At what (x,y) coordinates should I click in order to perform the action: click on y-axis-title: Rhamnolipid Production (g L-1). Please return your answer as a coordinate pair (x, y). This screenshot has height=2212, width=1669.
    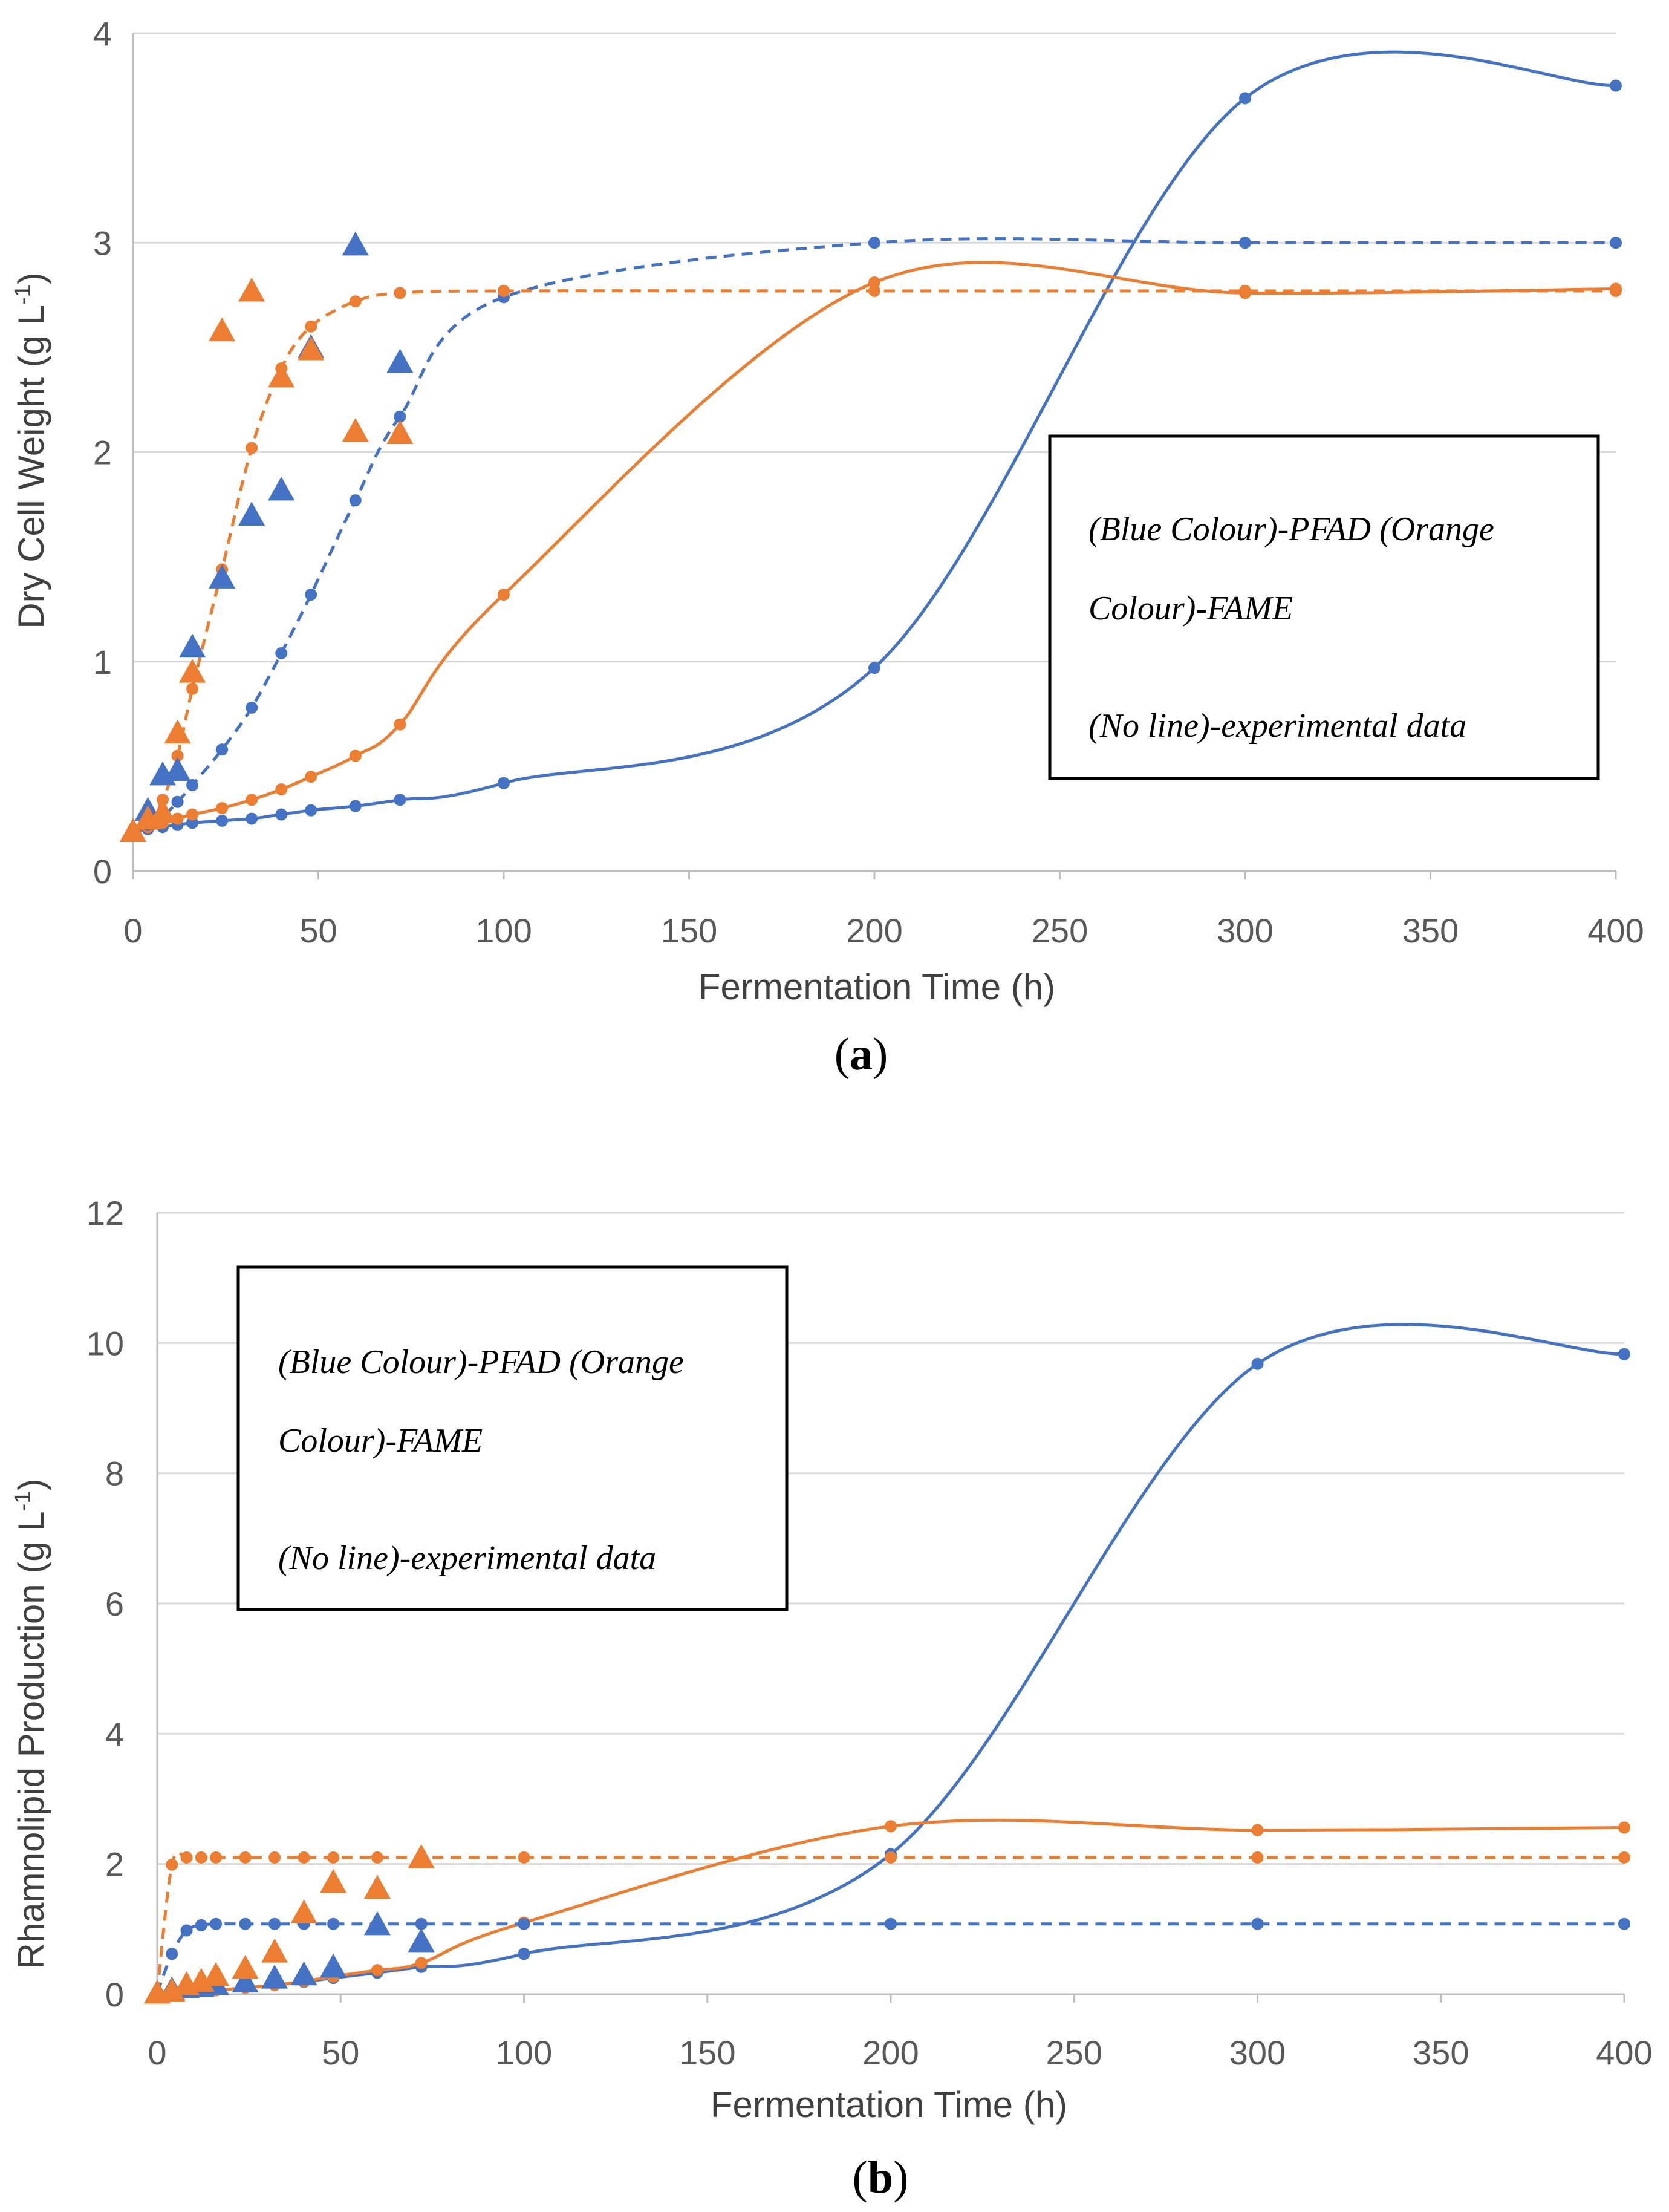
    Looking at the image, I should click on (31, 1724).